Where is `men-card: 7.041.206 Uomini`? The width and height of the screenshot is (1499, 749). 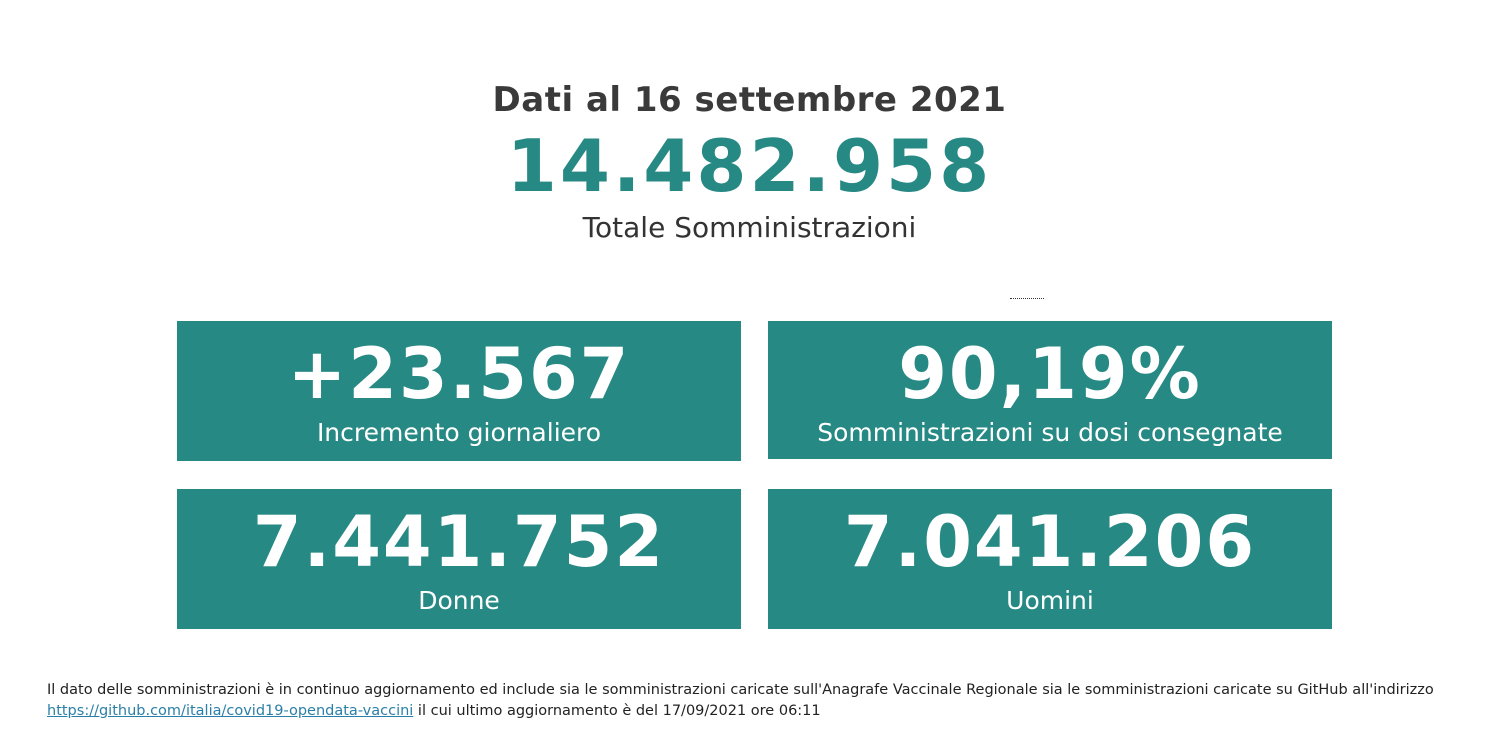 men-card: 7.041.206 Uomini is located at coordinates (1050, 559).